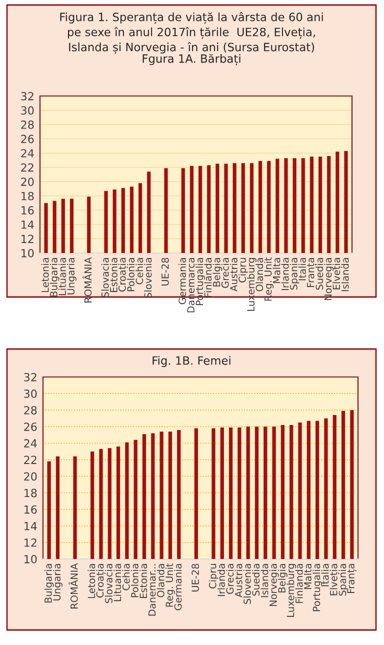  What do you see at coordinates (191, 362) in the screenshot?
I see `chart-title: Fig. 1B. Femei` at bounding box center [191, 362].